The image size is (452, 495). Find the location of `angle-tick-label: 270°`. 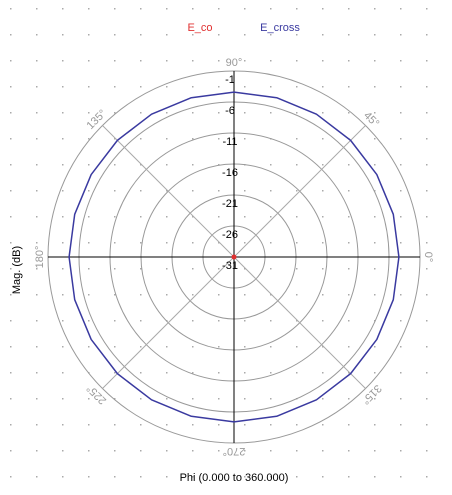

angle-tick-label: 270° is located at coordinates (234, 451).